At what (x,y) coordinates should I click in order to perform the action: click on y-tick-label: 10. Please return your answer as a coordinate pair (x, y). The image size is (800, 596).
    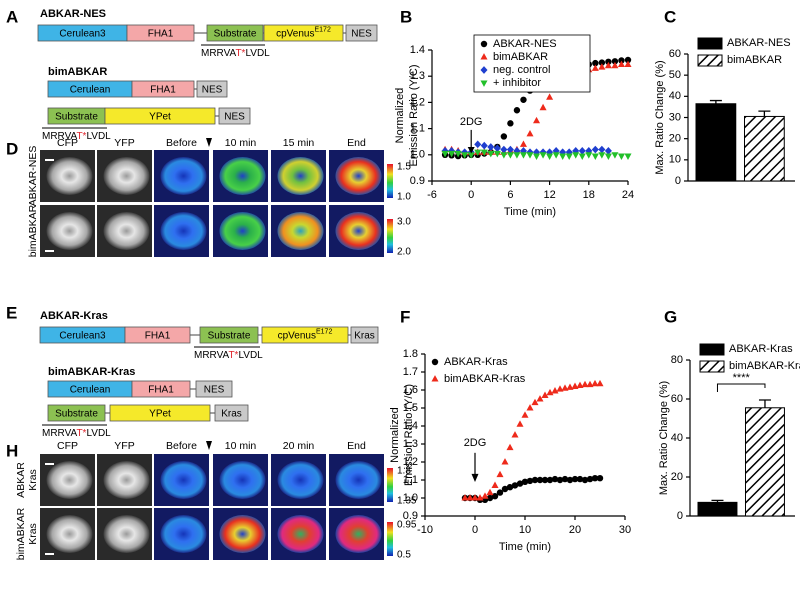
    Looking at the image, I should click on (675, 160).